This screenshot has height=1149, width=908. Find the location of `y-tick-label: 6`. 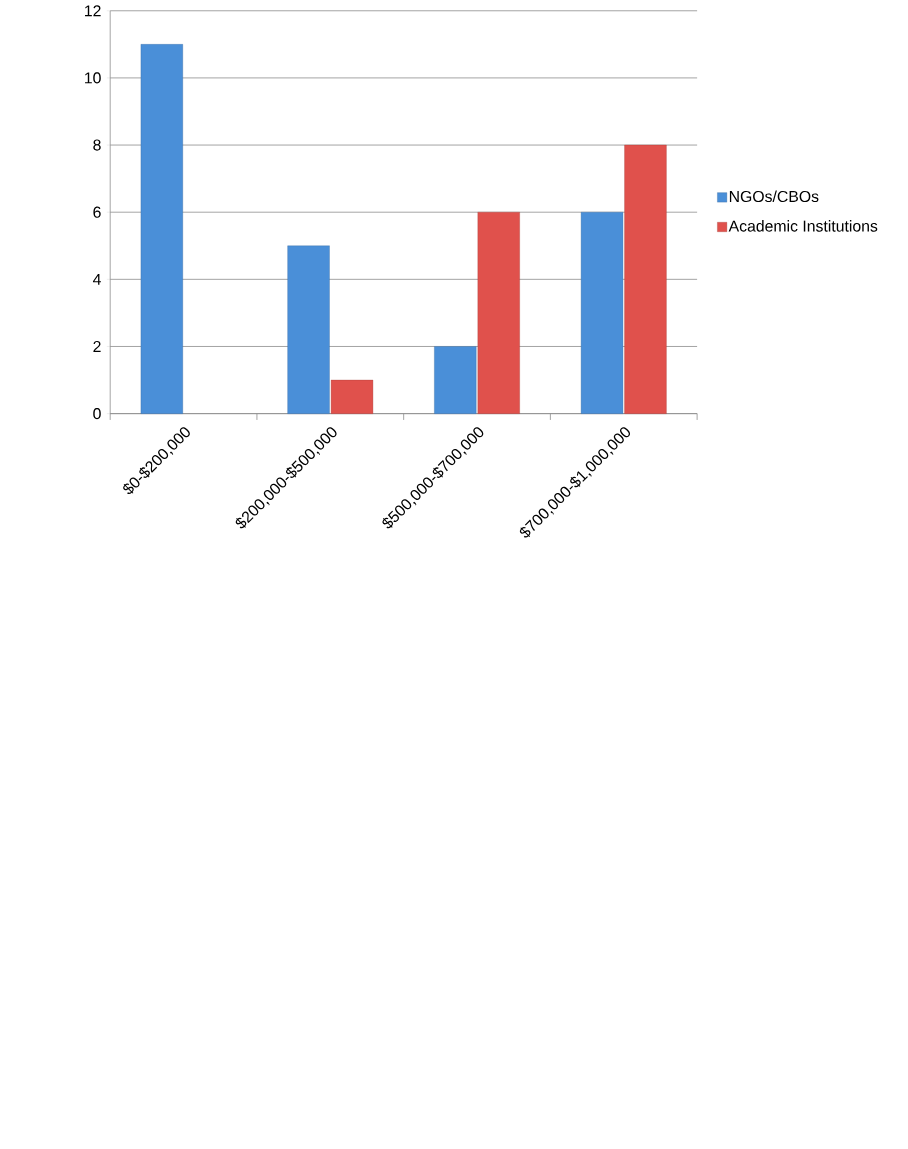

y-tick-label: 6 is located at coordinates (97, 212).